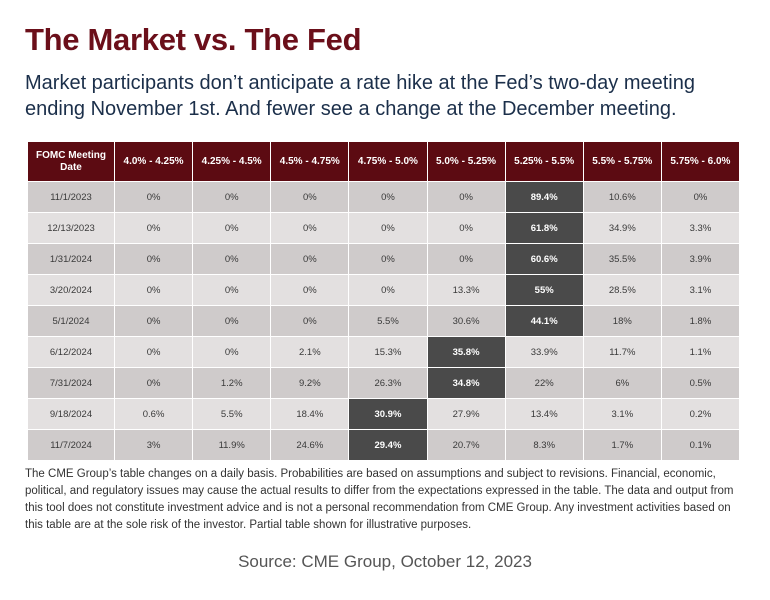 This screenshot has height=600, width=770. I want to click on probability-cell: 9.2%, so click(310, 383).